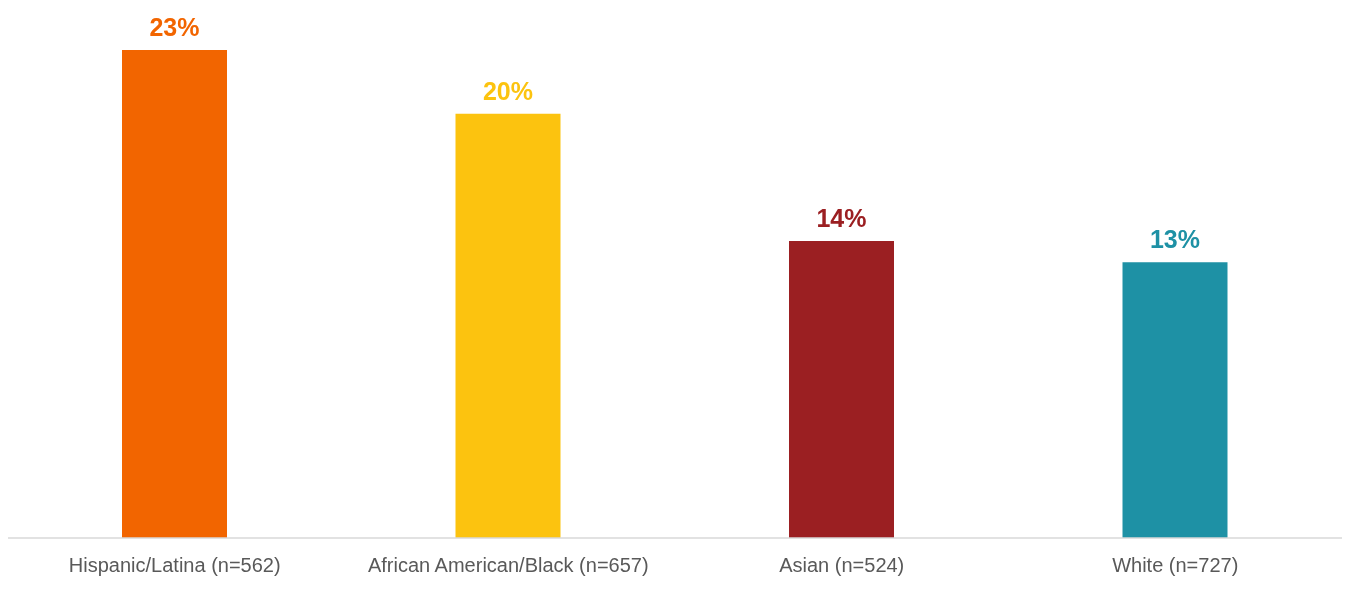 This screenshot has height=613, width=1350. I want to click on x-tick-label: White (n=727), so click(1175, 565).